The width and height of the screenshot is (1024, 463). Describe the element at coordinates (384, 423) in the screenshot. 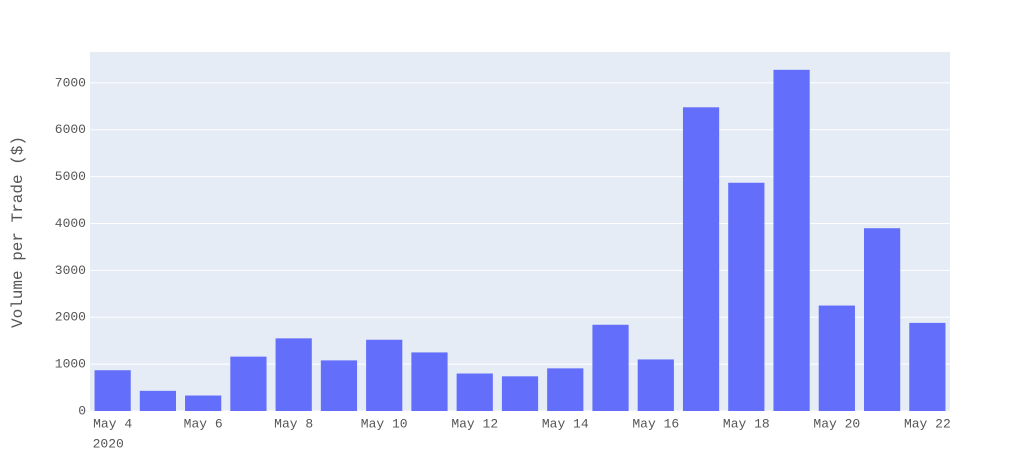

I see `x-tick-label: May 10` at that location.